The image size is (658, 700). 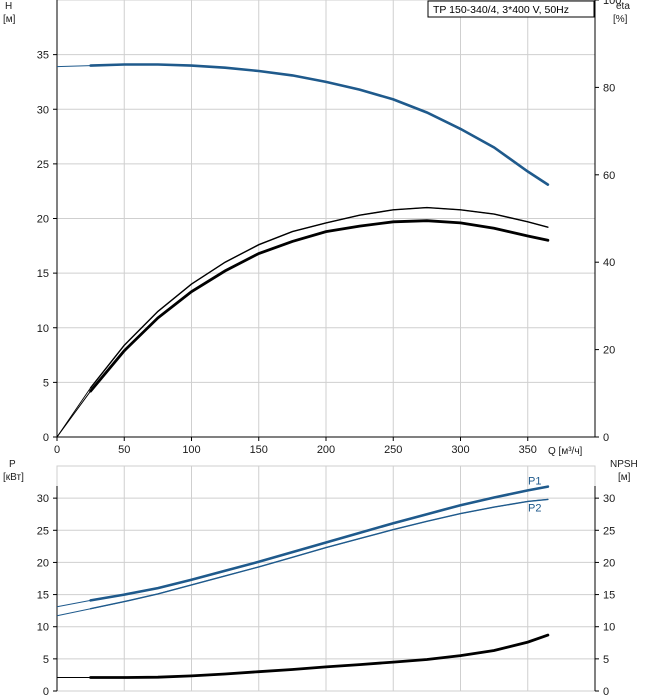 What do you see at coordinates (13, 477) in the screenshot?
I see `bottom-left-axis-unit: [кВт]` at bounding box center [13, 477].